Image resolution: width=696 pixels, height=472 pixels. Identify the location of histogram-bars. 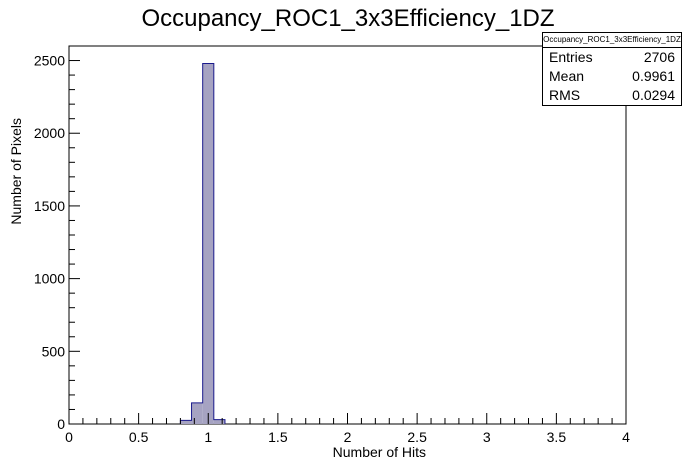
(202, 243).